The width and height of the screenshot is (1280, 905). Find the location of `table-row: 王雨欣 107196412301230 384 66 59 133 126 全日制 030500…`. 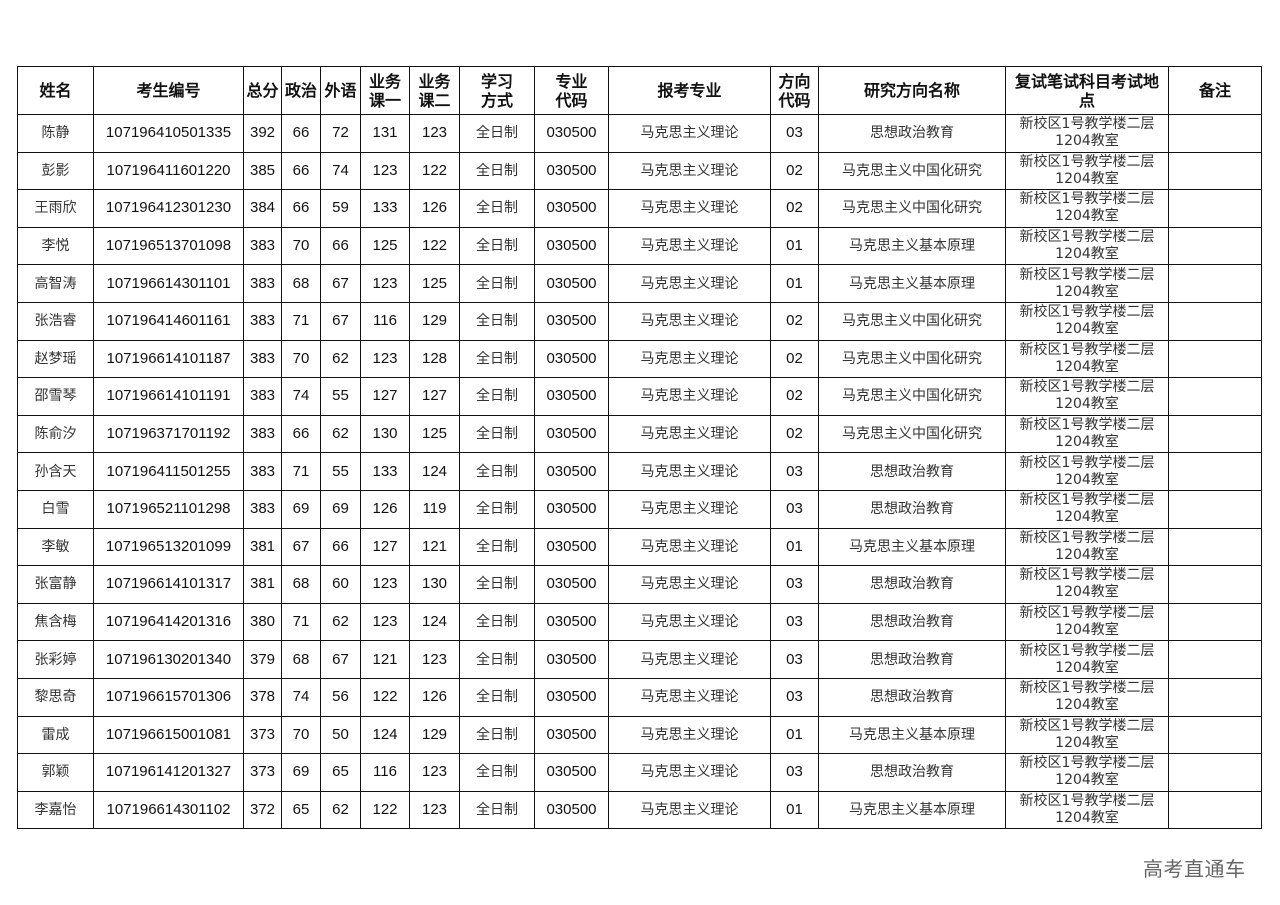

table-row: 王雨欣 107196412301230 384 66 59 133 126 全日制 030500… is located at coordinates (639, 208).